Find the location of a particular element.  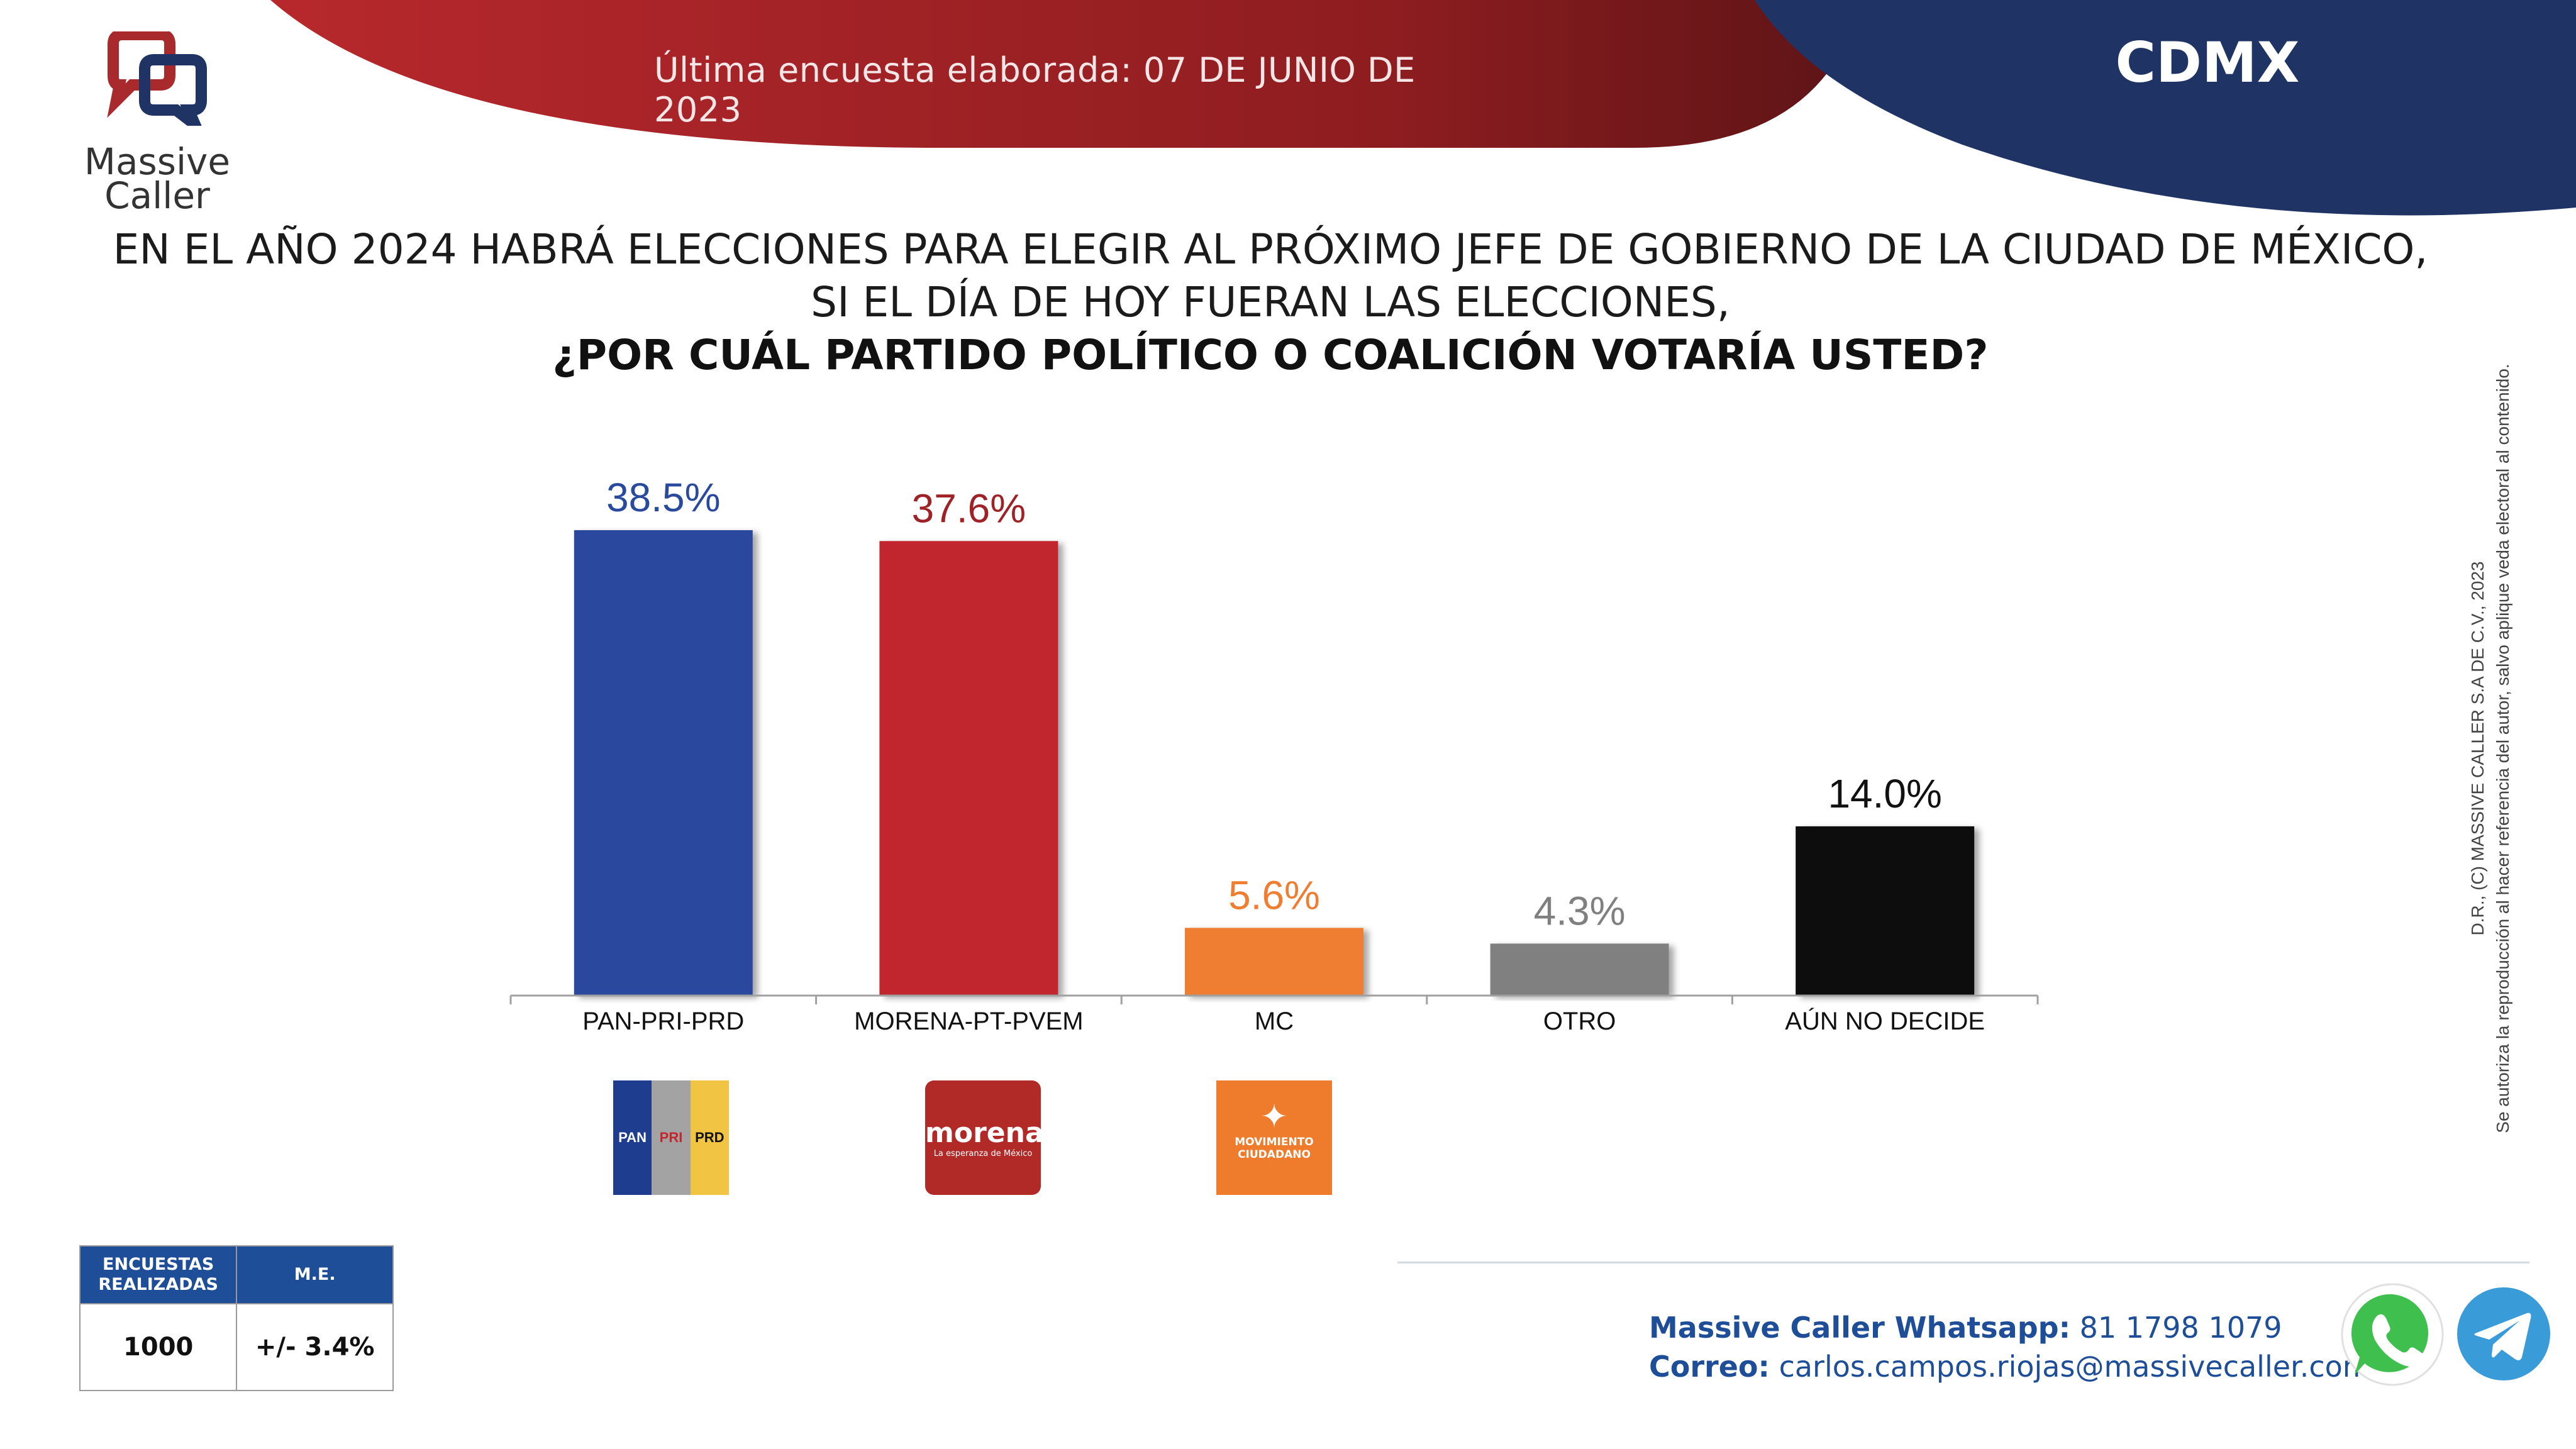

pan-pri-prd-logo: PAN PRI PRD is located at coordinates (671, 1137).